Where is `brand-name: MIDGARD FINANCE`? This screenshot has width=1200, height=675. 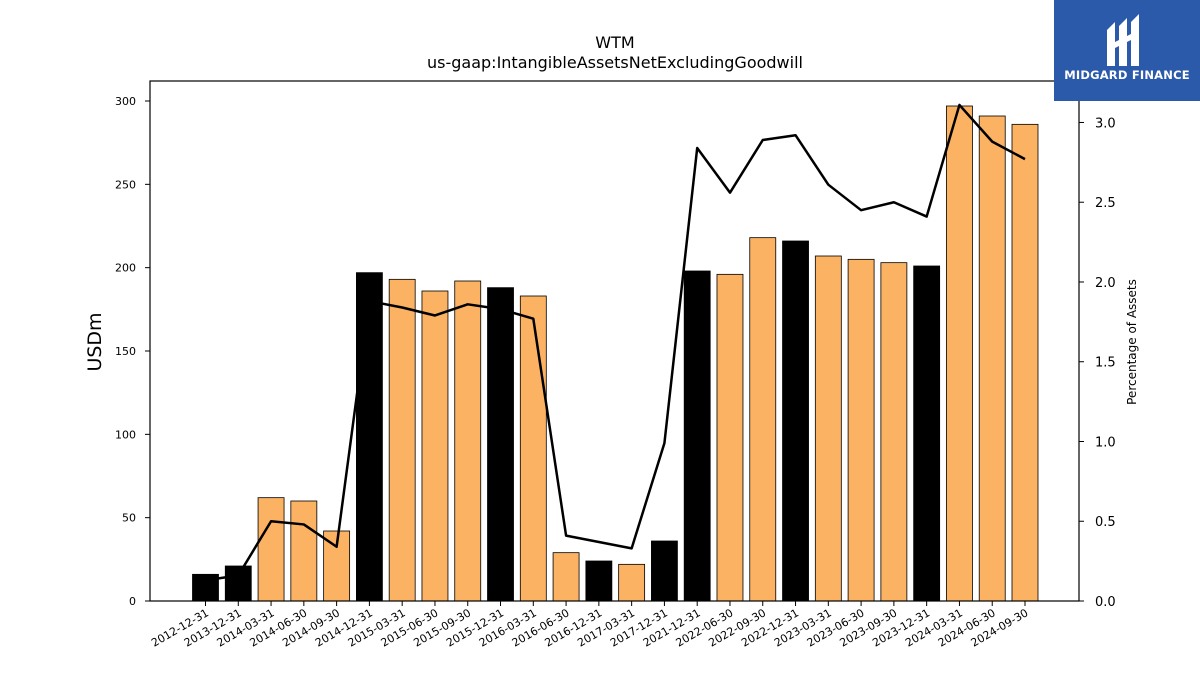
brand-name: MIDGARD FINANCE is located at coordinates (1127, 75).